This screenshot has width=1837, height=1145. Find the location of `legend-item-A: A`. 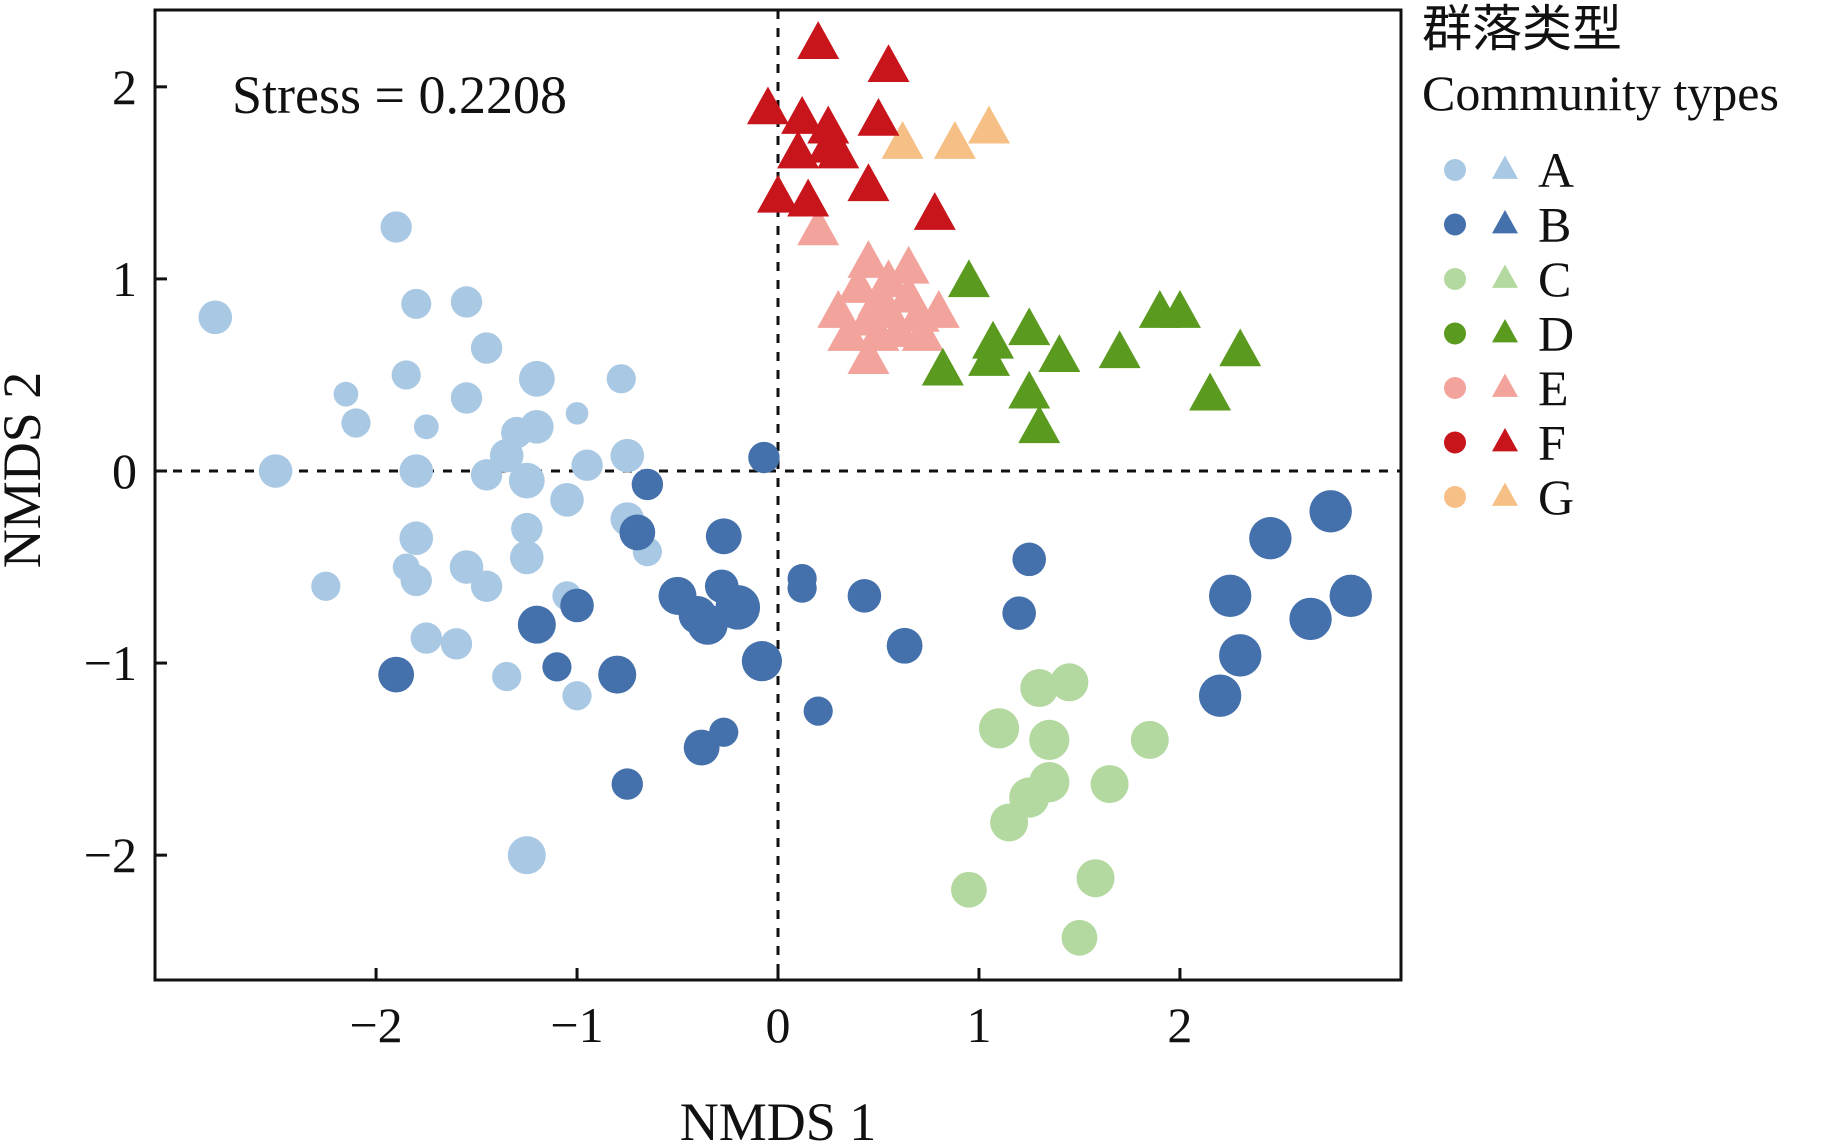

legend-item-A: A is located at coordinates (1509, 170).